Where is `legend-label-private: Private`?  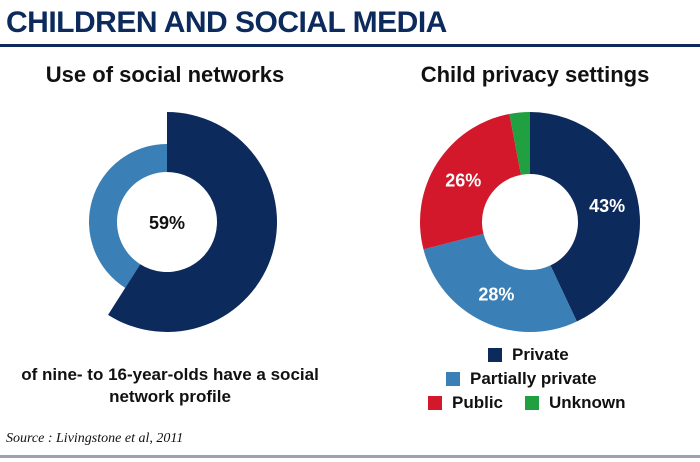 legend-label-private: Private is located at coordinates (540, 354).